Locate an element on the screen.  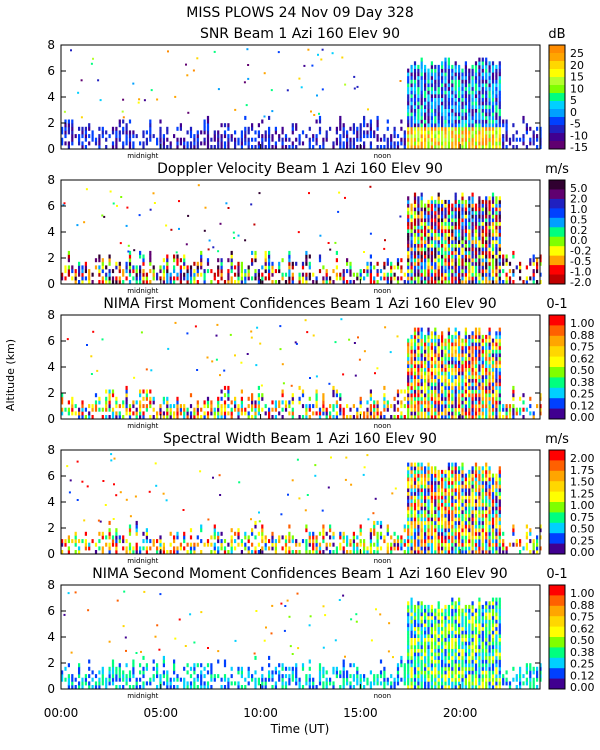
colorbar-label: -2.0 is located at coordinates (580, 282).